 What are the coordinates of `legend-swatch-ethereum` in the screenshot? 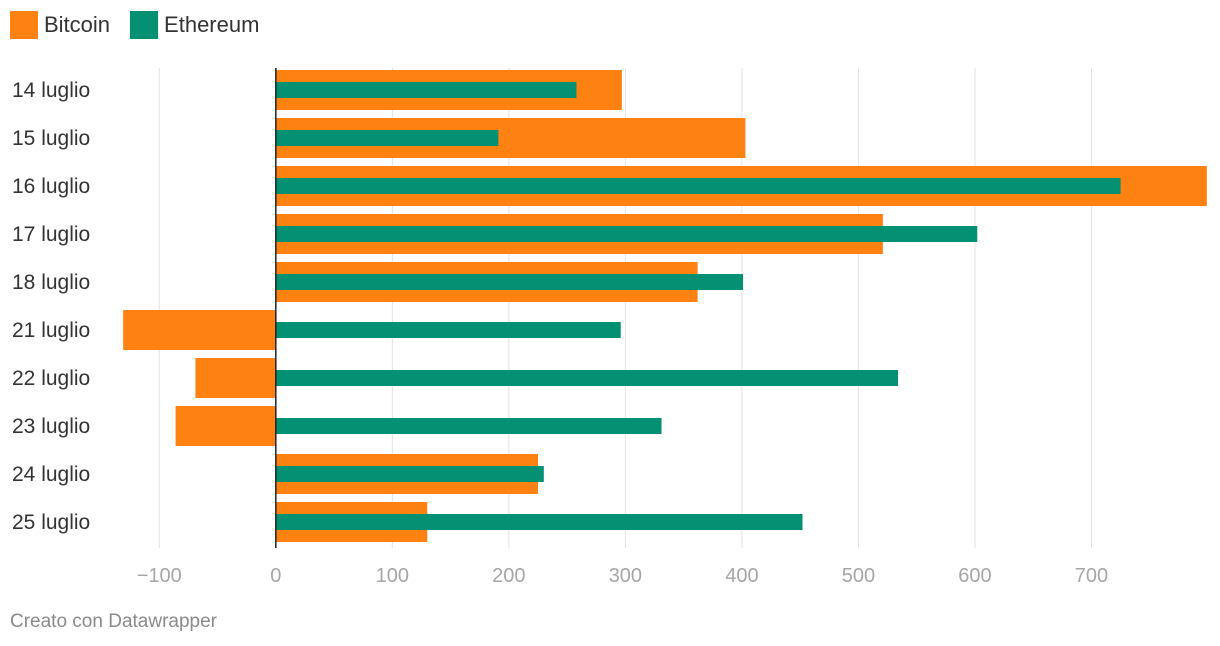 It's located at (144, 25).